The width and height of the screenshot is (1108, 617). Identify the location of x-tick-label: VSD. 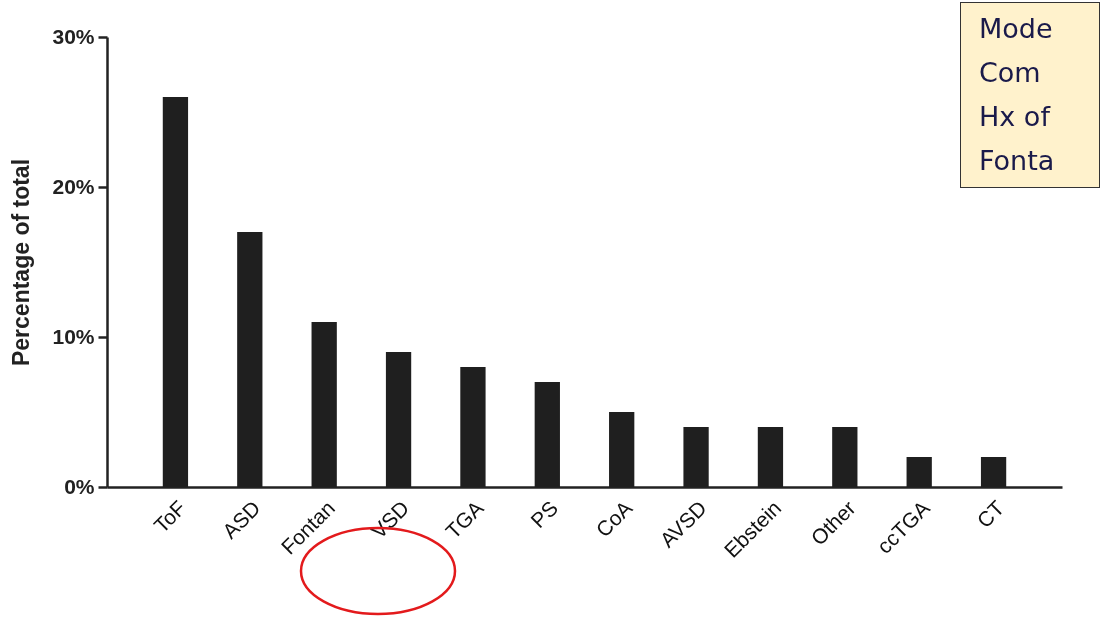
(390, 519).